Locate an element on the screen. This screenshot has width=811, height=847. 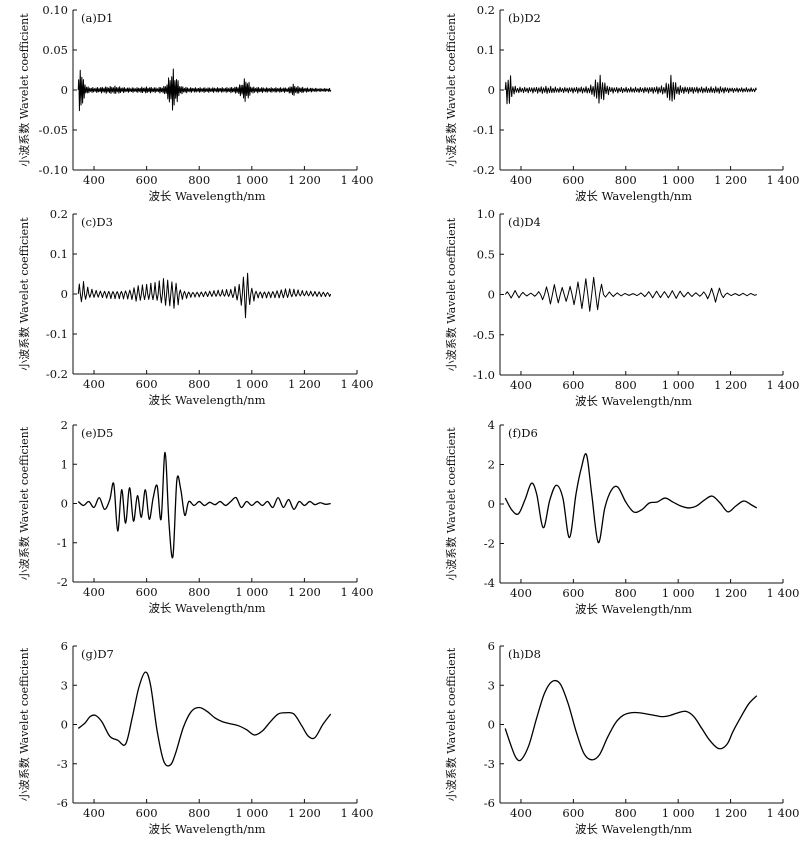
y-tick-label: 4 is located at coordinates (491, 425).